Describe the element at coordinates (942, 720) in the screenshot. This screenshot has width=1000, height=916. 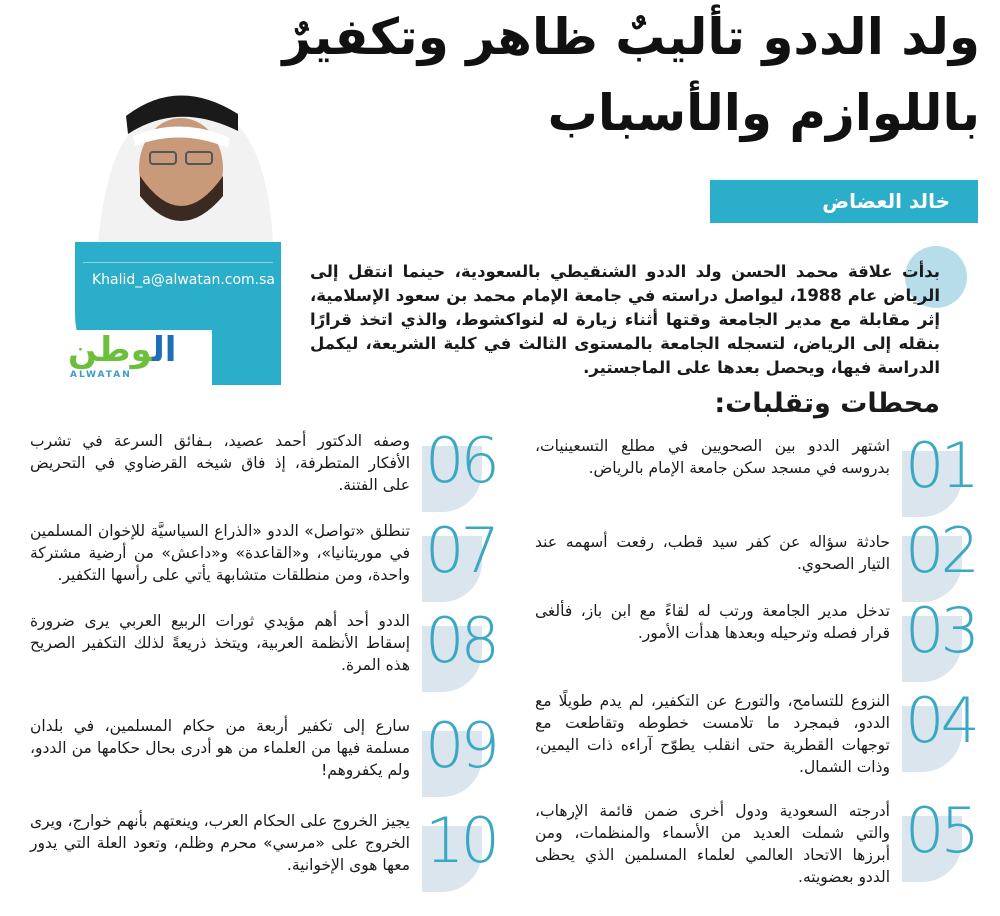
I see `item-number: 04` at that location.